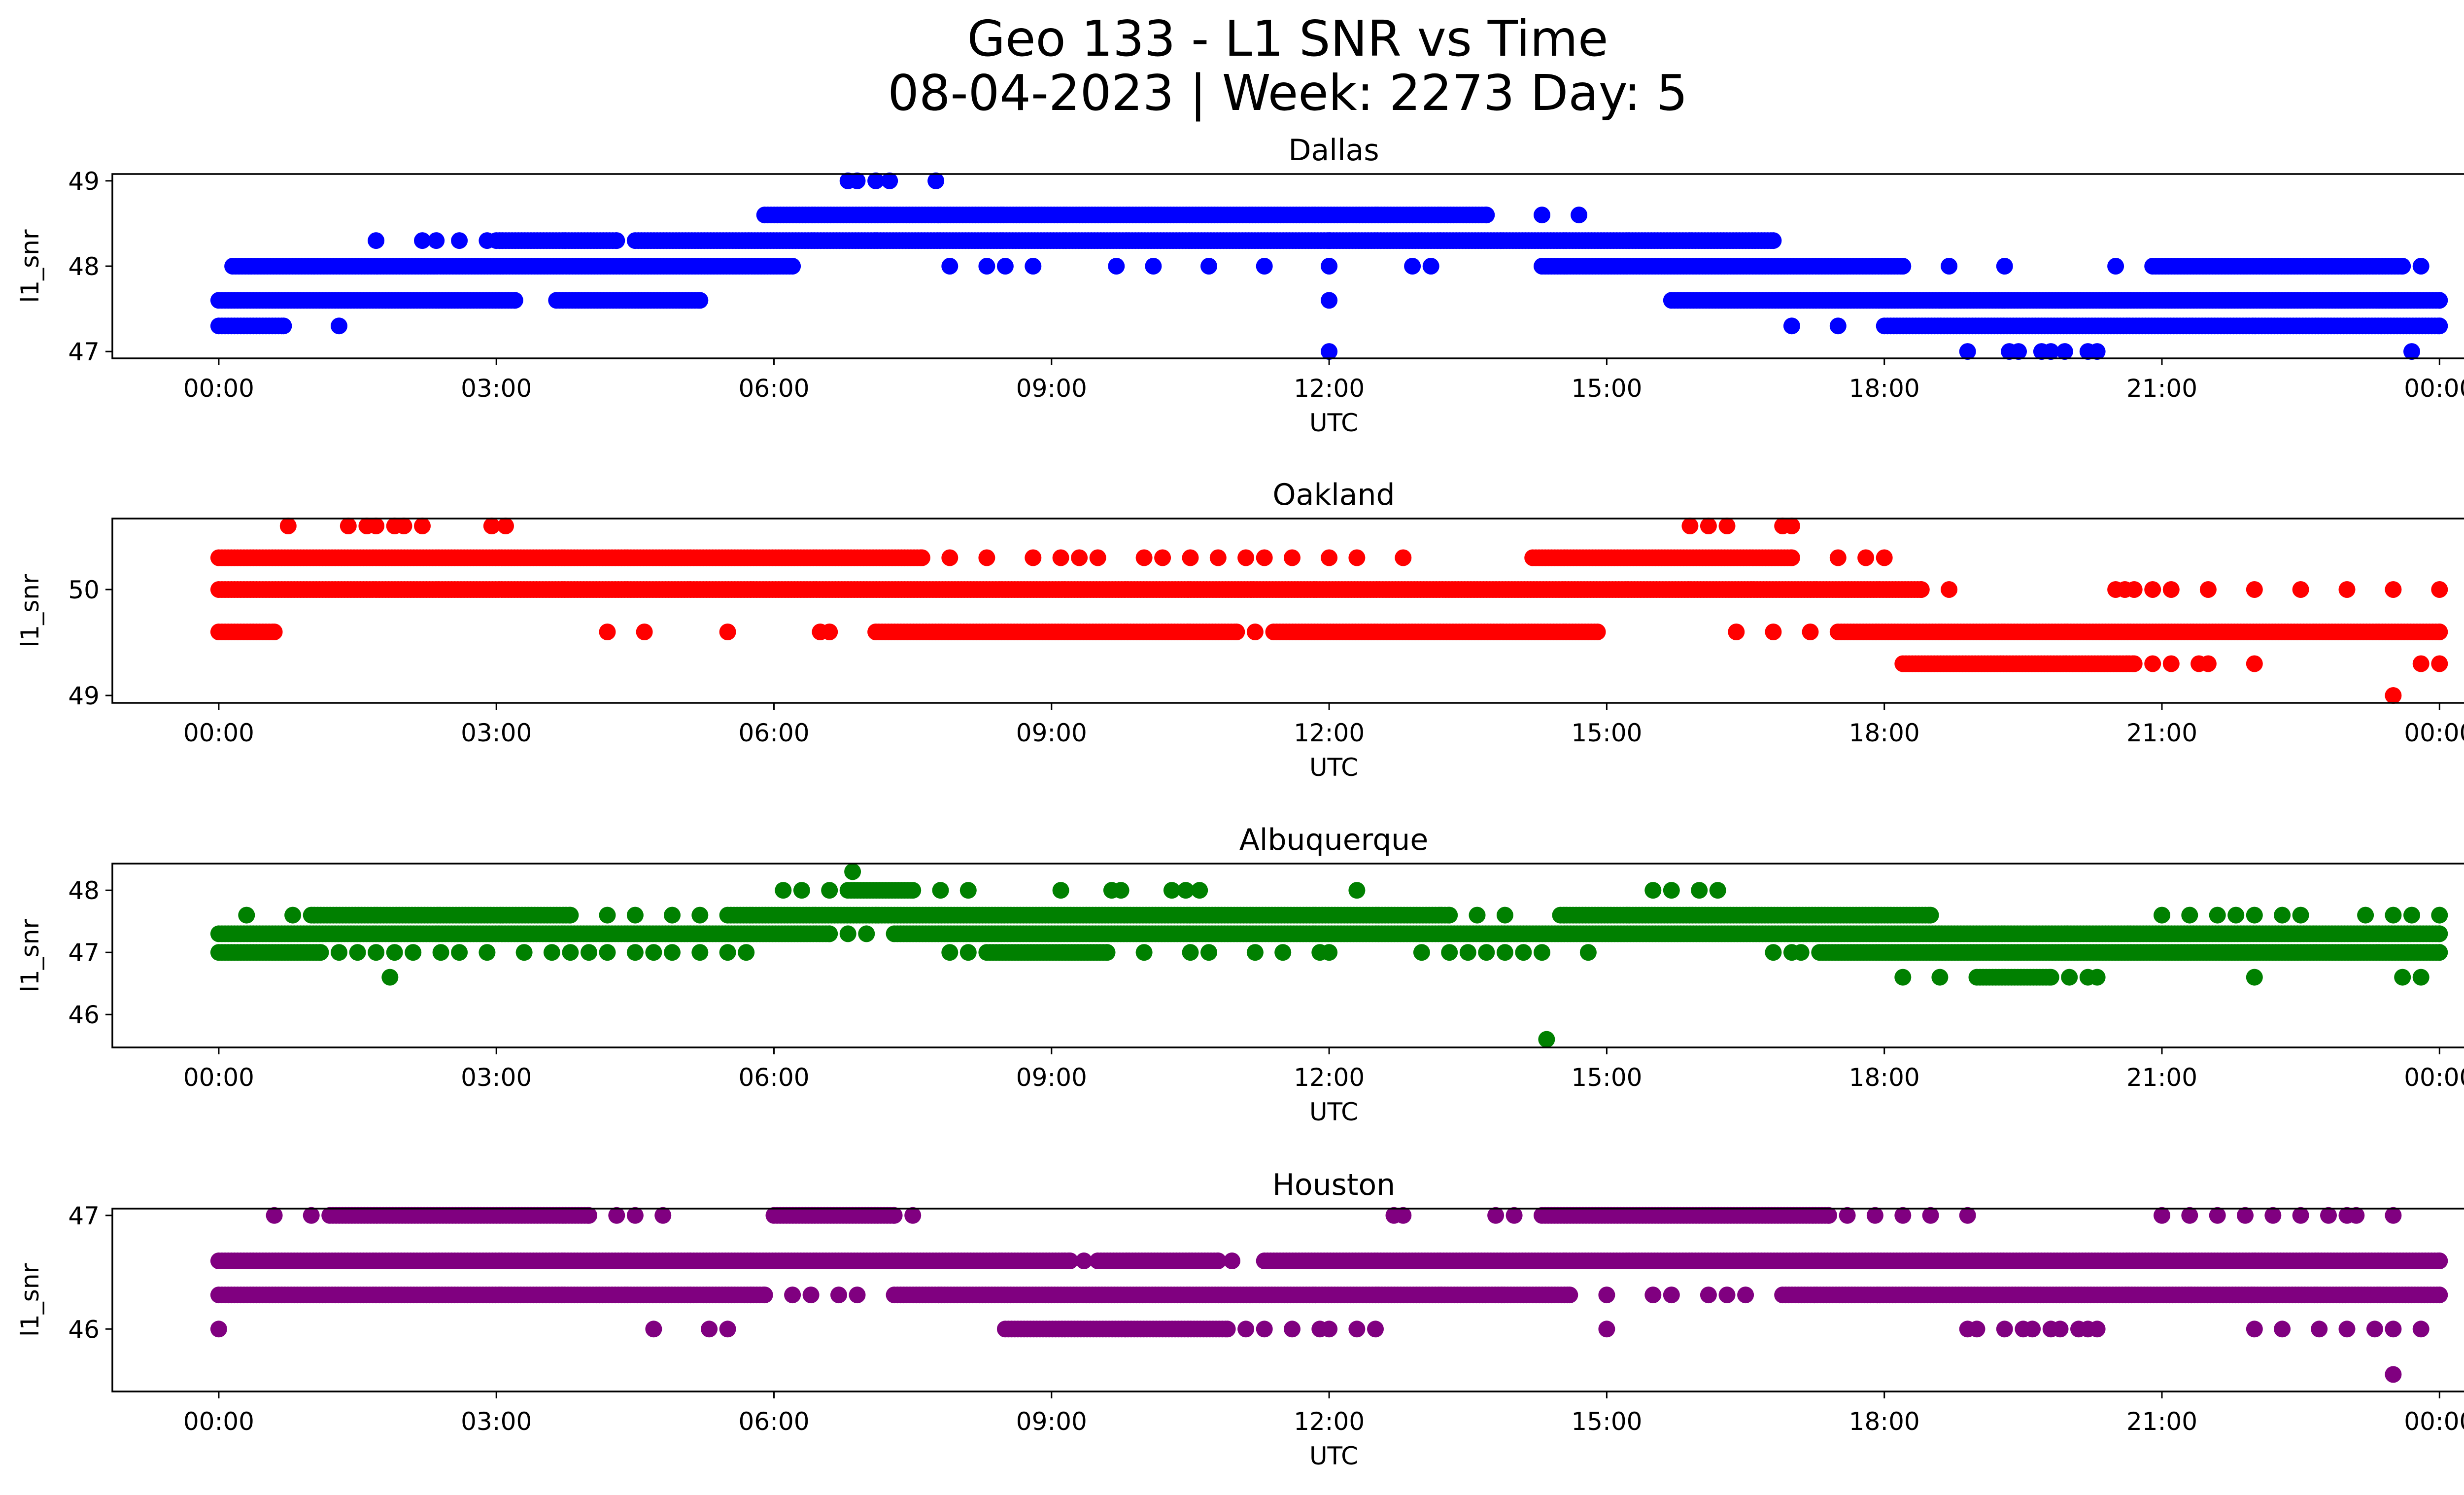  What do you see at coordinates (30, 266) in the screenshot?
I see `dallas-y-label: l1_snr` at bounding box center [30, 266].